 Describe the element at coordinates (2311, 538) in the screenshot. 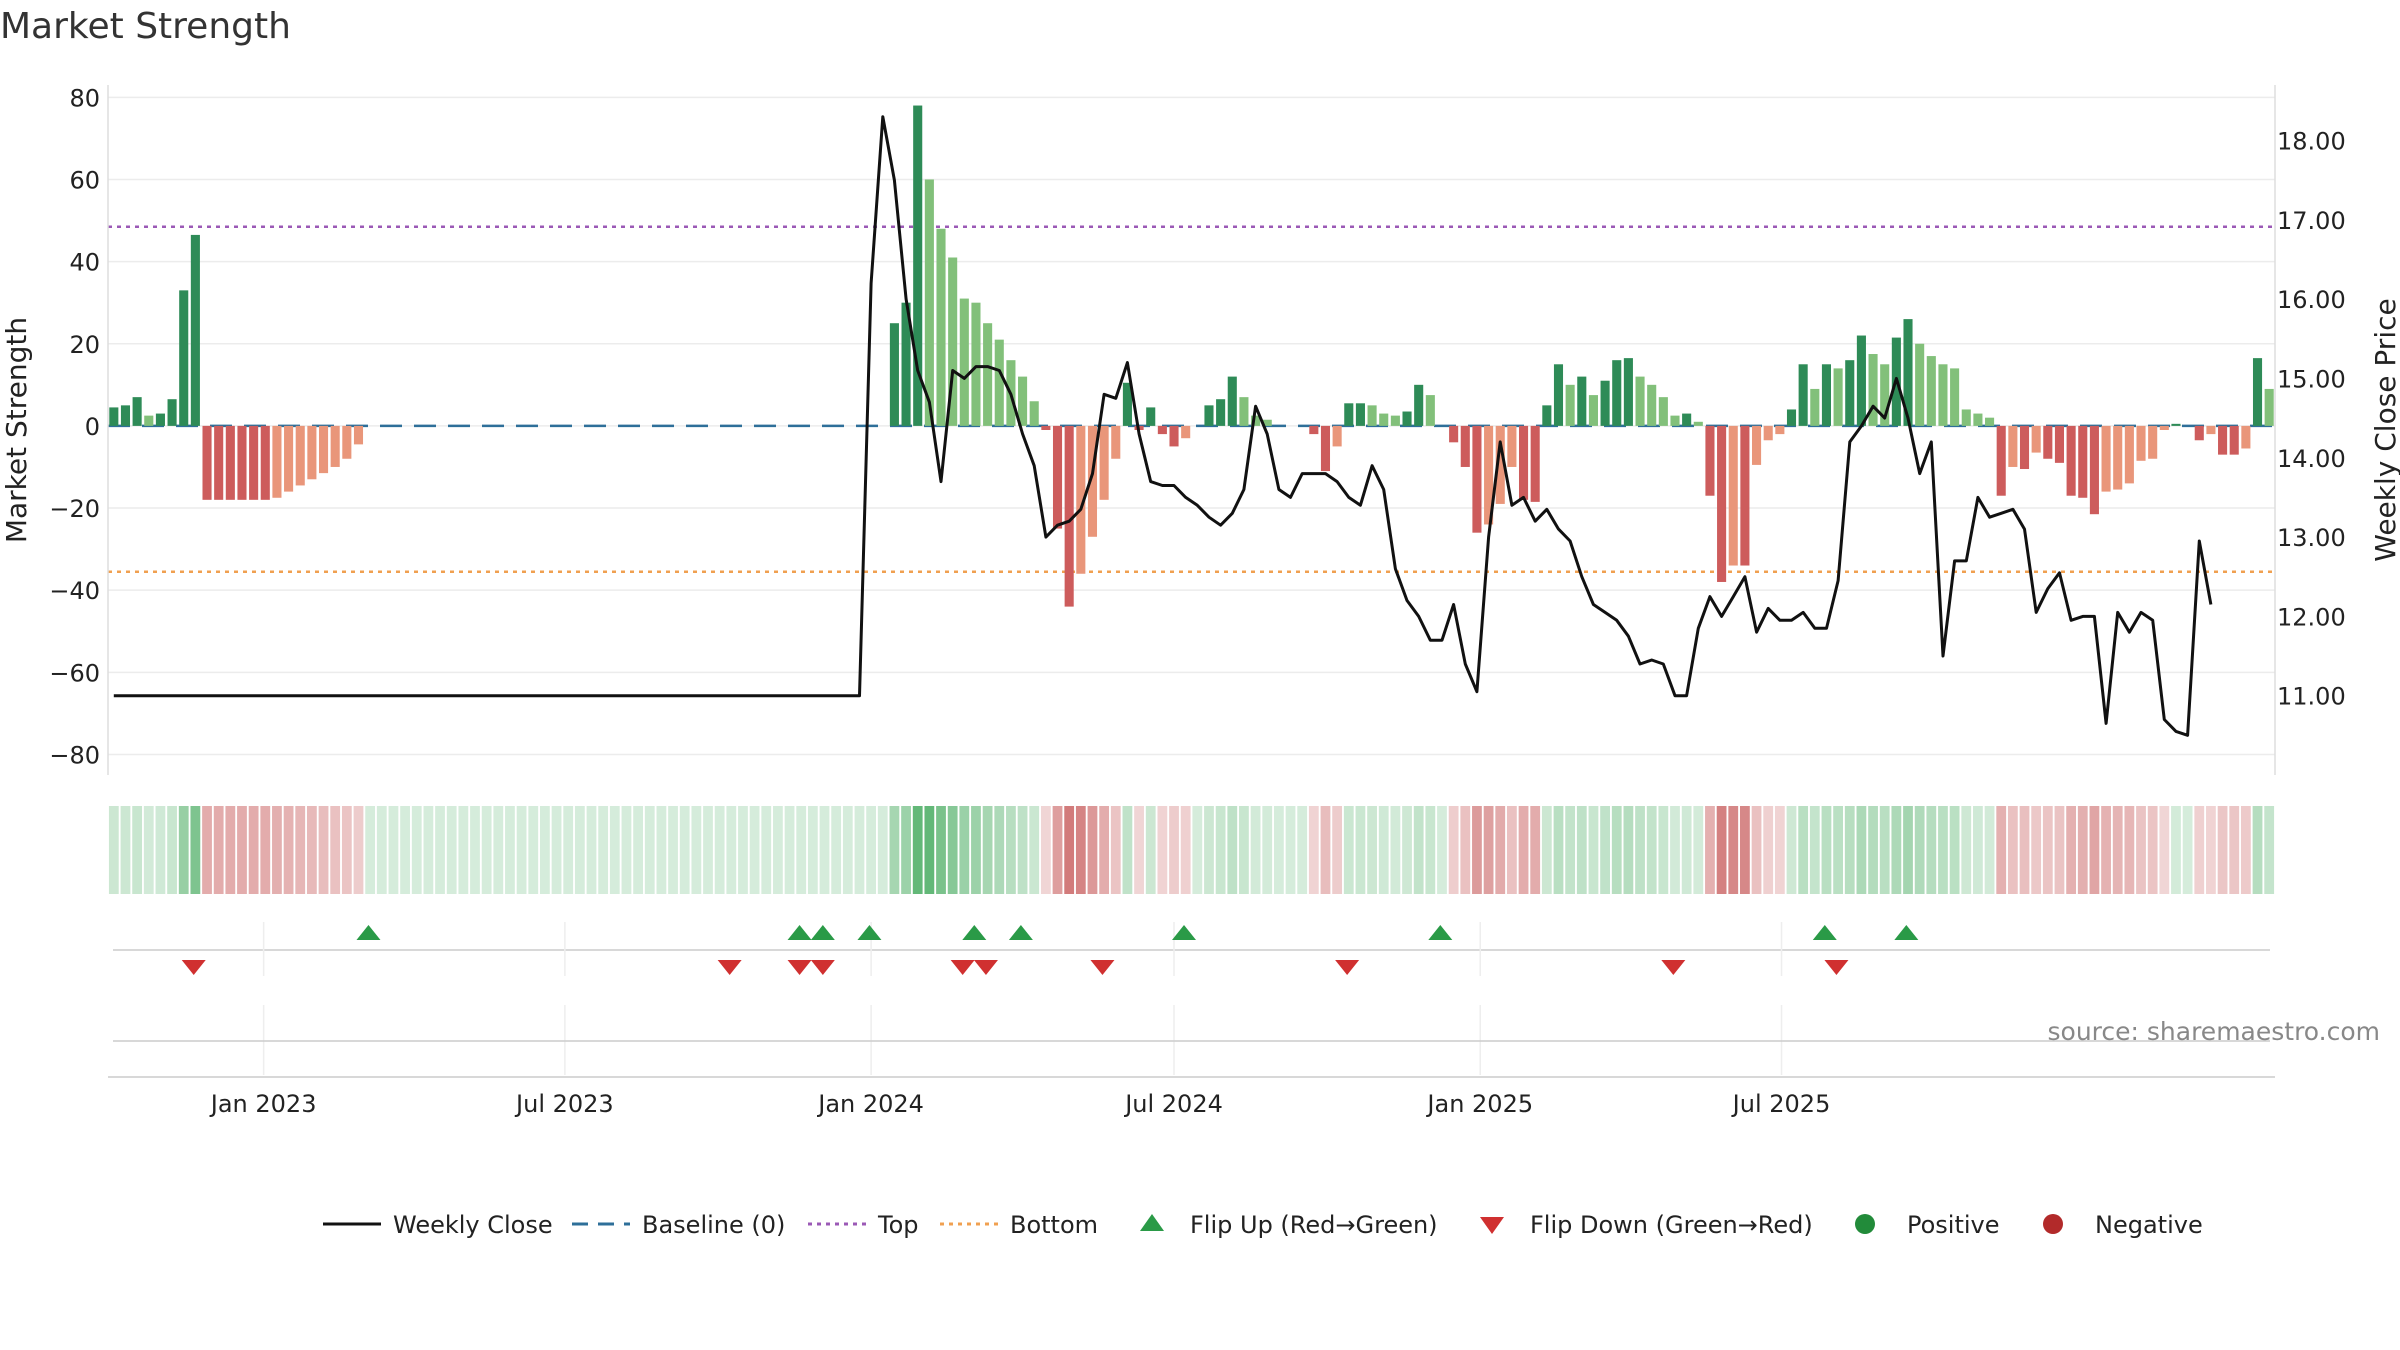

I see `y2-tick-label-5: 13.00` at that location.